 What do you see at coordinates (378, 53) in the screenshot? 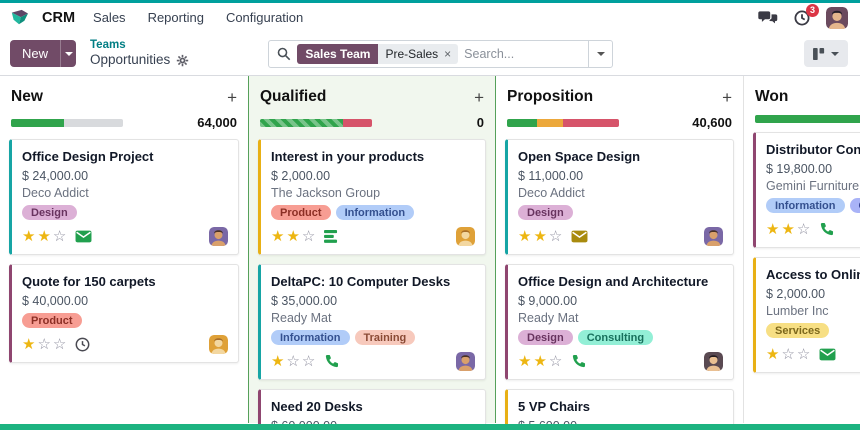
I see `search-facet: Sales Team Pre-Sales ×` at bounding box center [378, 53].